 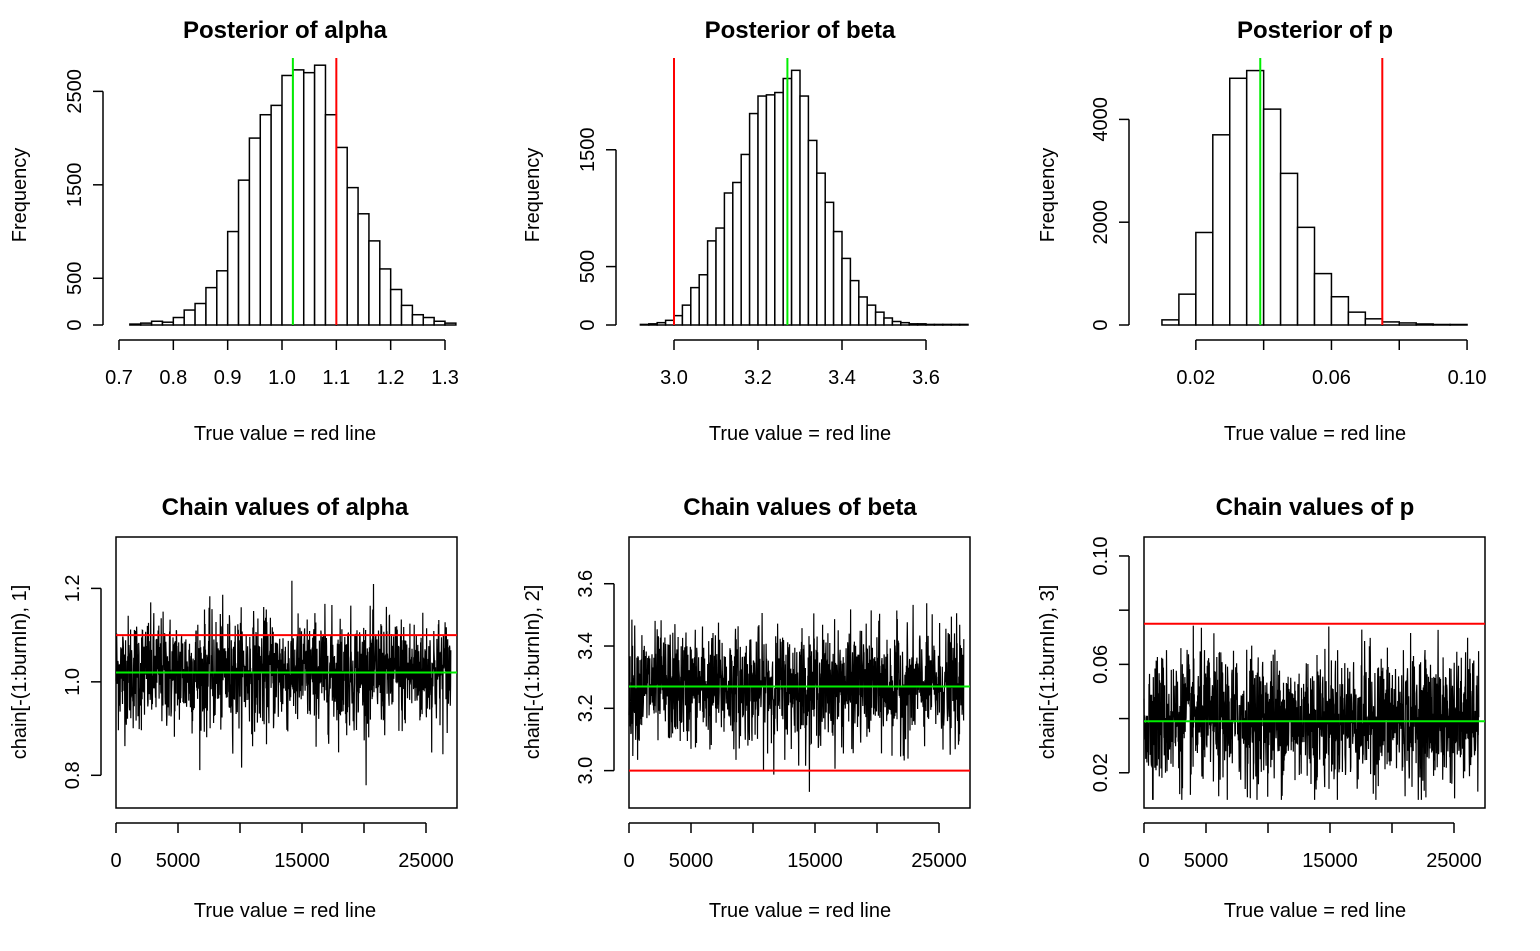 What do you see at coordinates (1101, 222) in the screenshot?
I see `y-tick-label: 2000` at bounding box center [1101, 222].